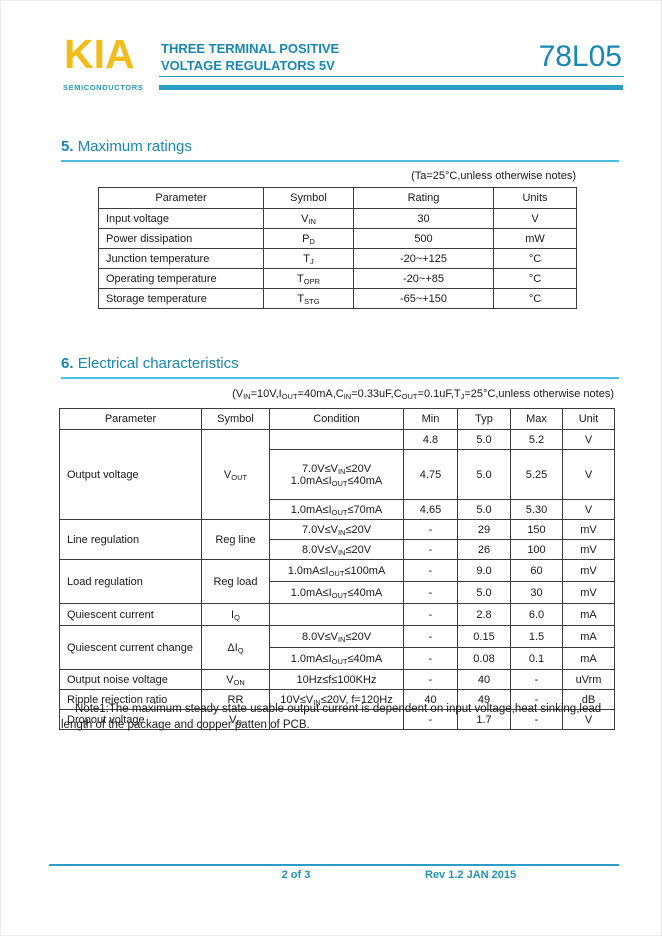 This screenshot has height=936, width=662. What do you see at coordinates (588, 679) in the screenshot?
I see `unit-cell: uVrm` at bounding box center [588, 679].